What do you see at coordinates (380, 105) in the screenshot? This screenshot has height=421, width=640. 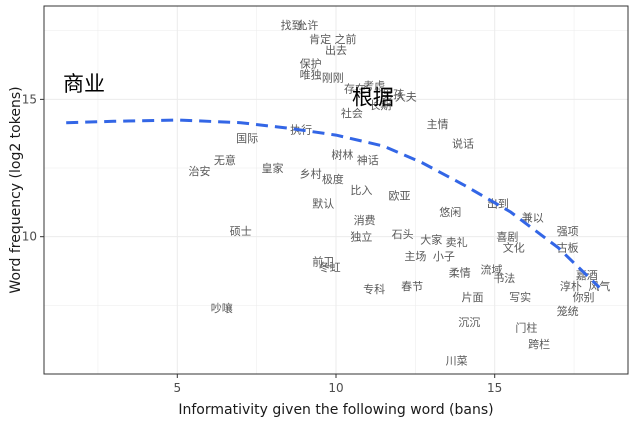 I see `point-label: 长期` at bounding box center [380, 105].